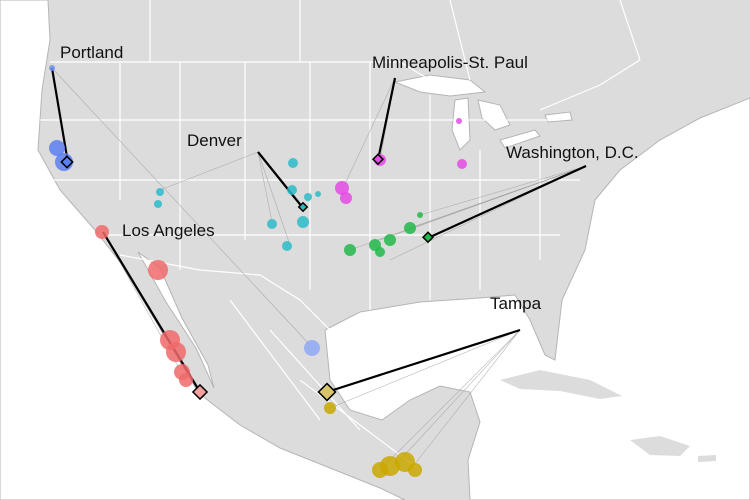 The height and width of the screenshot is (500, 750). Describe the element at coordinates (516, 303) in the screenshot. I see `city-label: Tampa` at that location.